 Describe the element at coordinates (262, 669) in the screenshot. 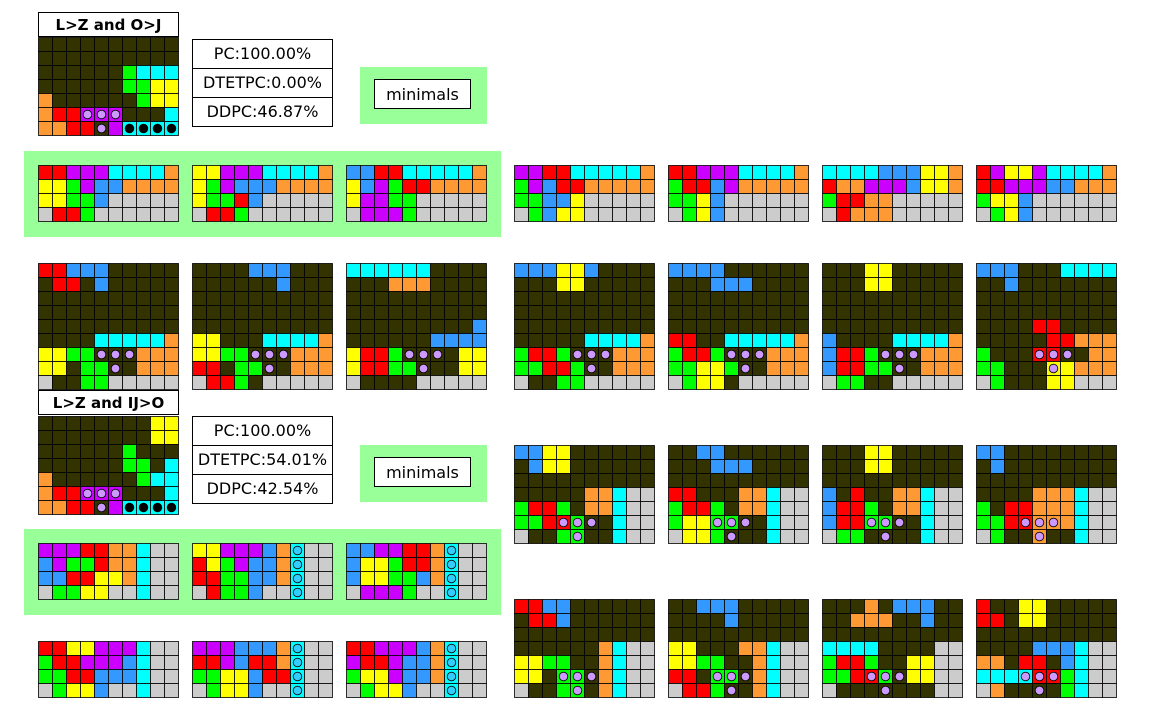

I see `pattern-board` at that location.